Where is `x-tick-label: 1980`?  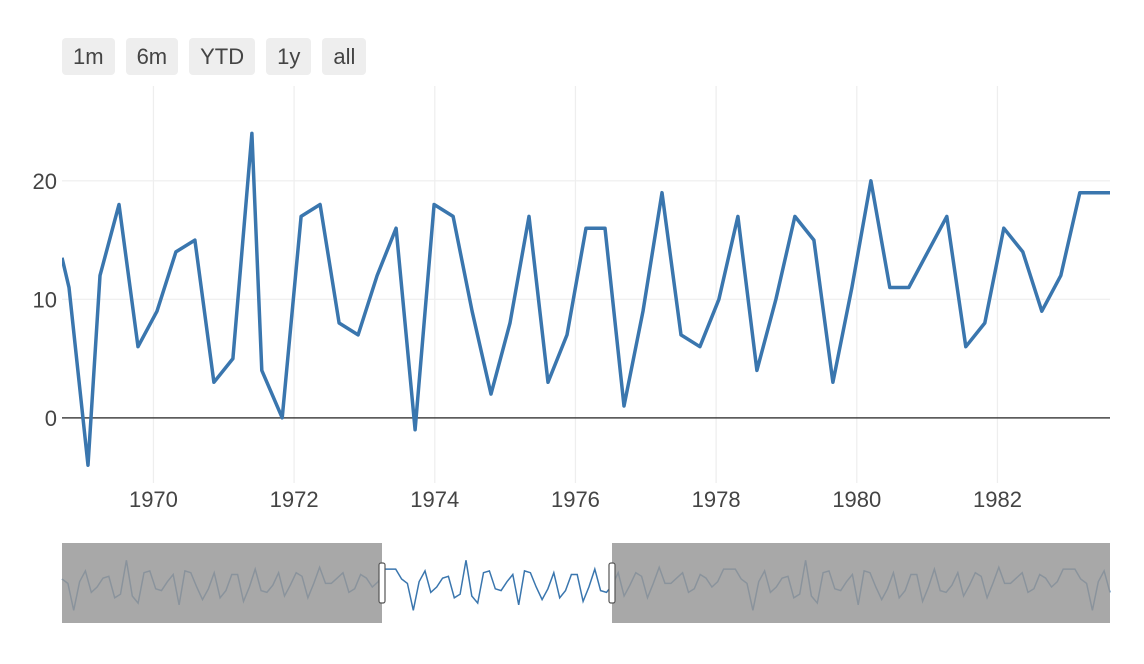
x-tick-label: 1980 is located at coordinates (856, 499).